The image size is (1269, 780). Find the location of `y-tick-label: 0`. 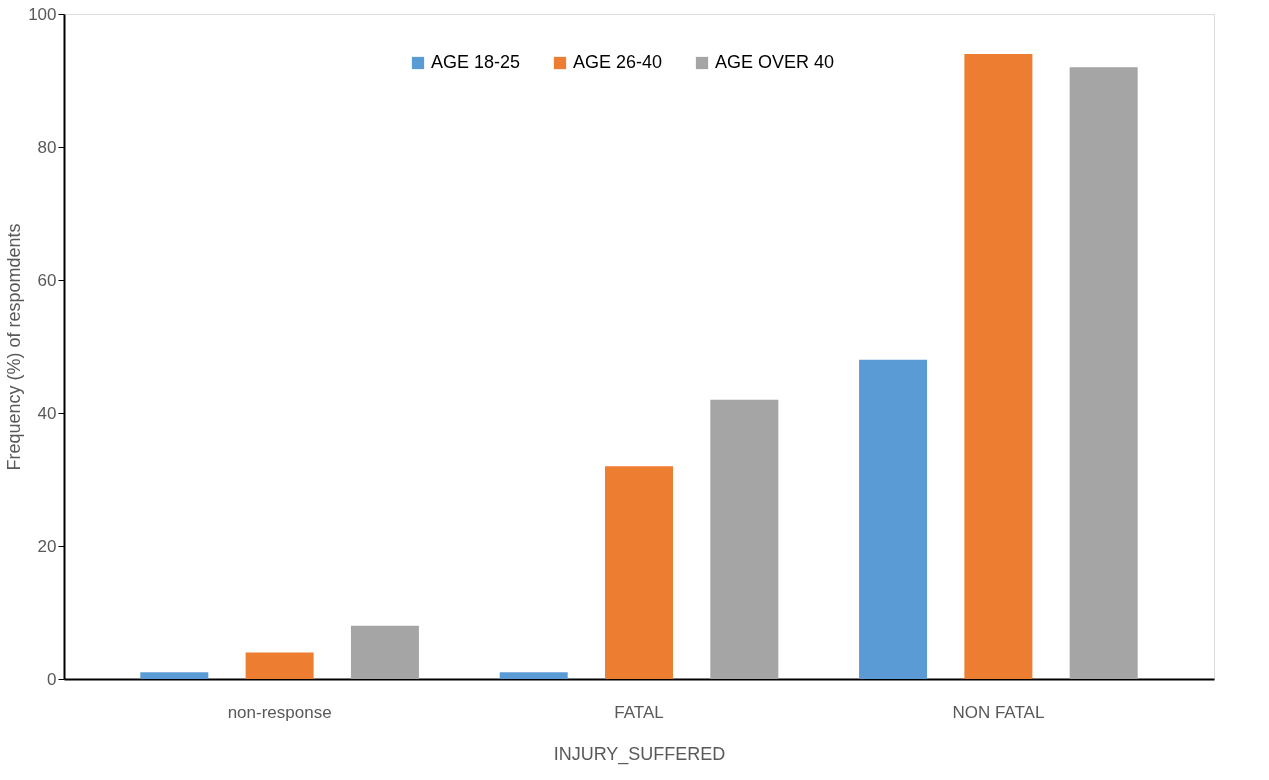

y-tick-label: 0 is located at coordinates (52, 679).